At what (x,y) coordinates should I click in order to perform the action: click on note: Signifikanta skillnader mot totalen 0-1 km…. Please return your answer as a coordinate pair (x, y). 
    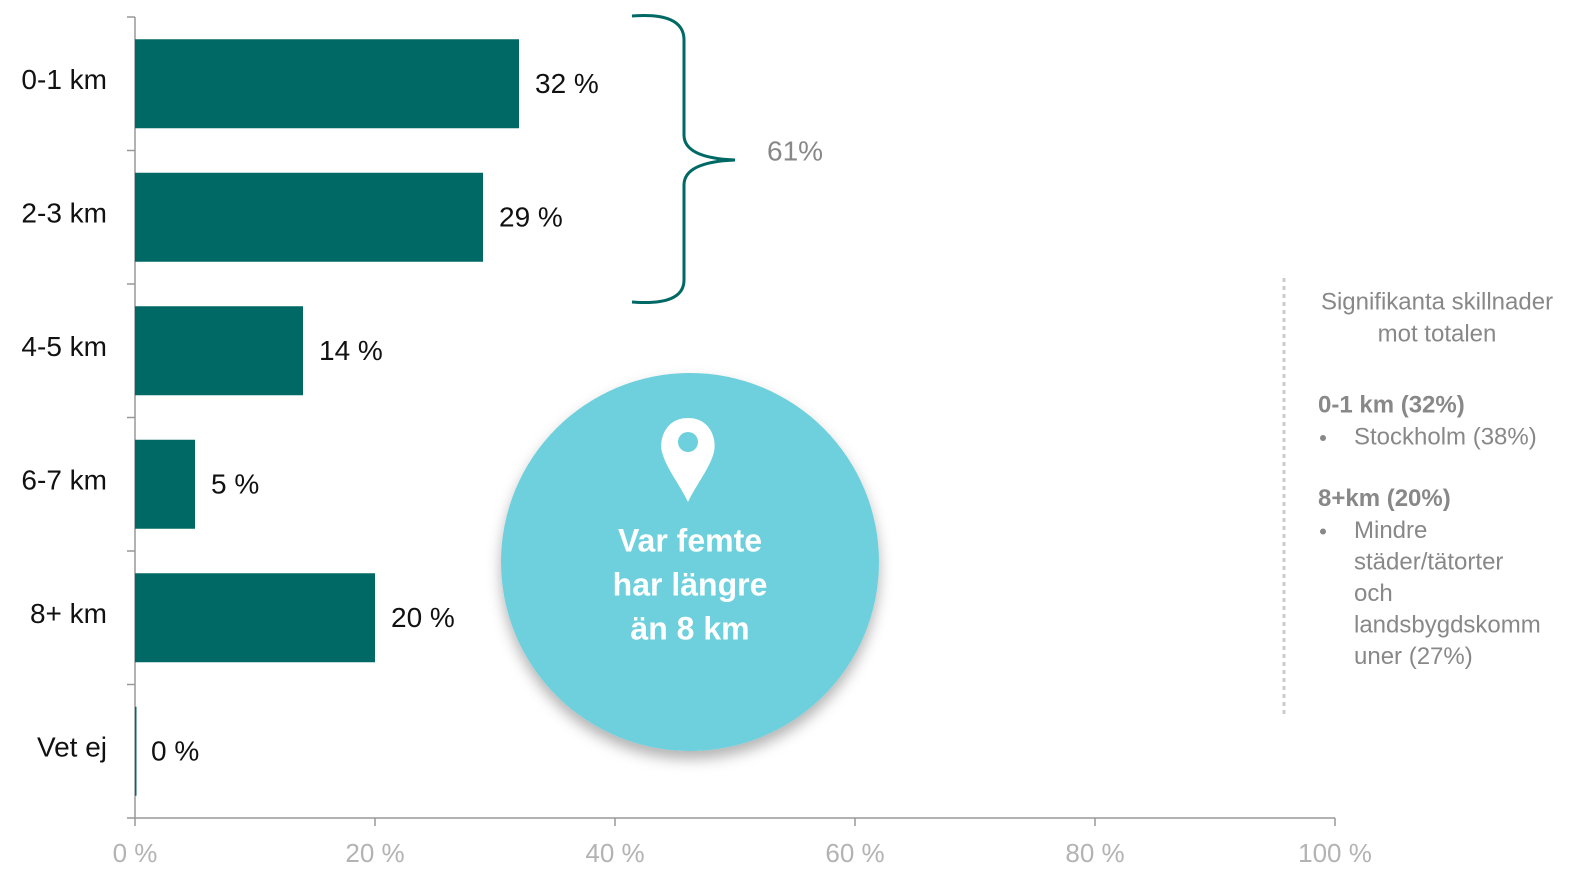
    Looking at the image, I should click on (1435, 479).